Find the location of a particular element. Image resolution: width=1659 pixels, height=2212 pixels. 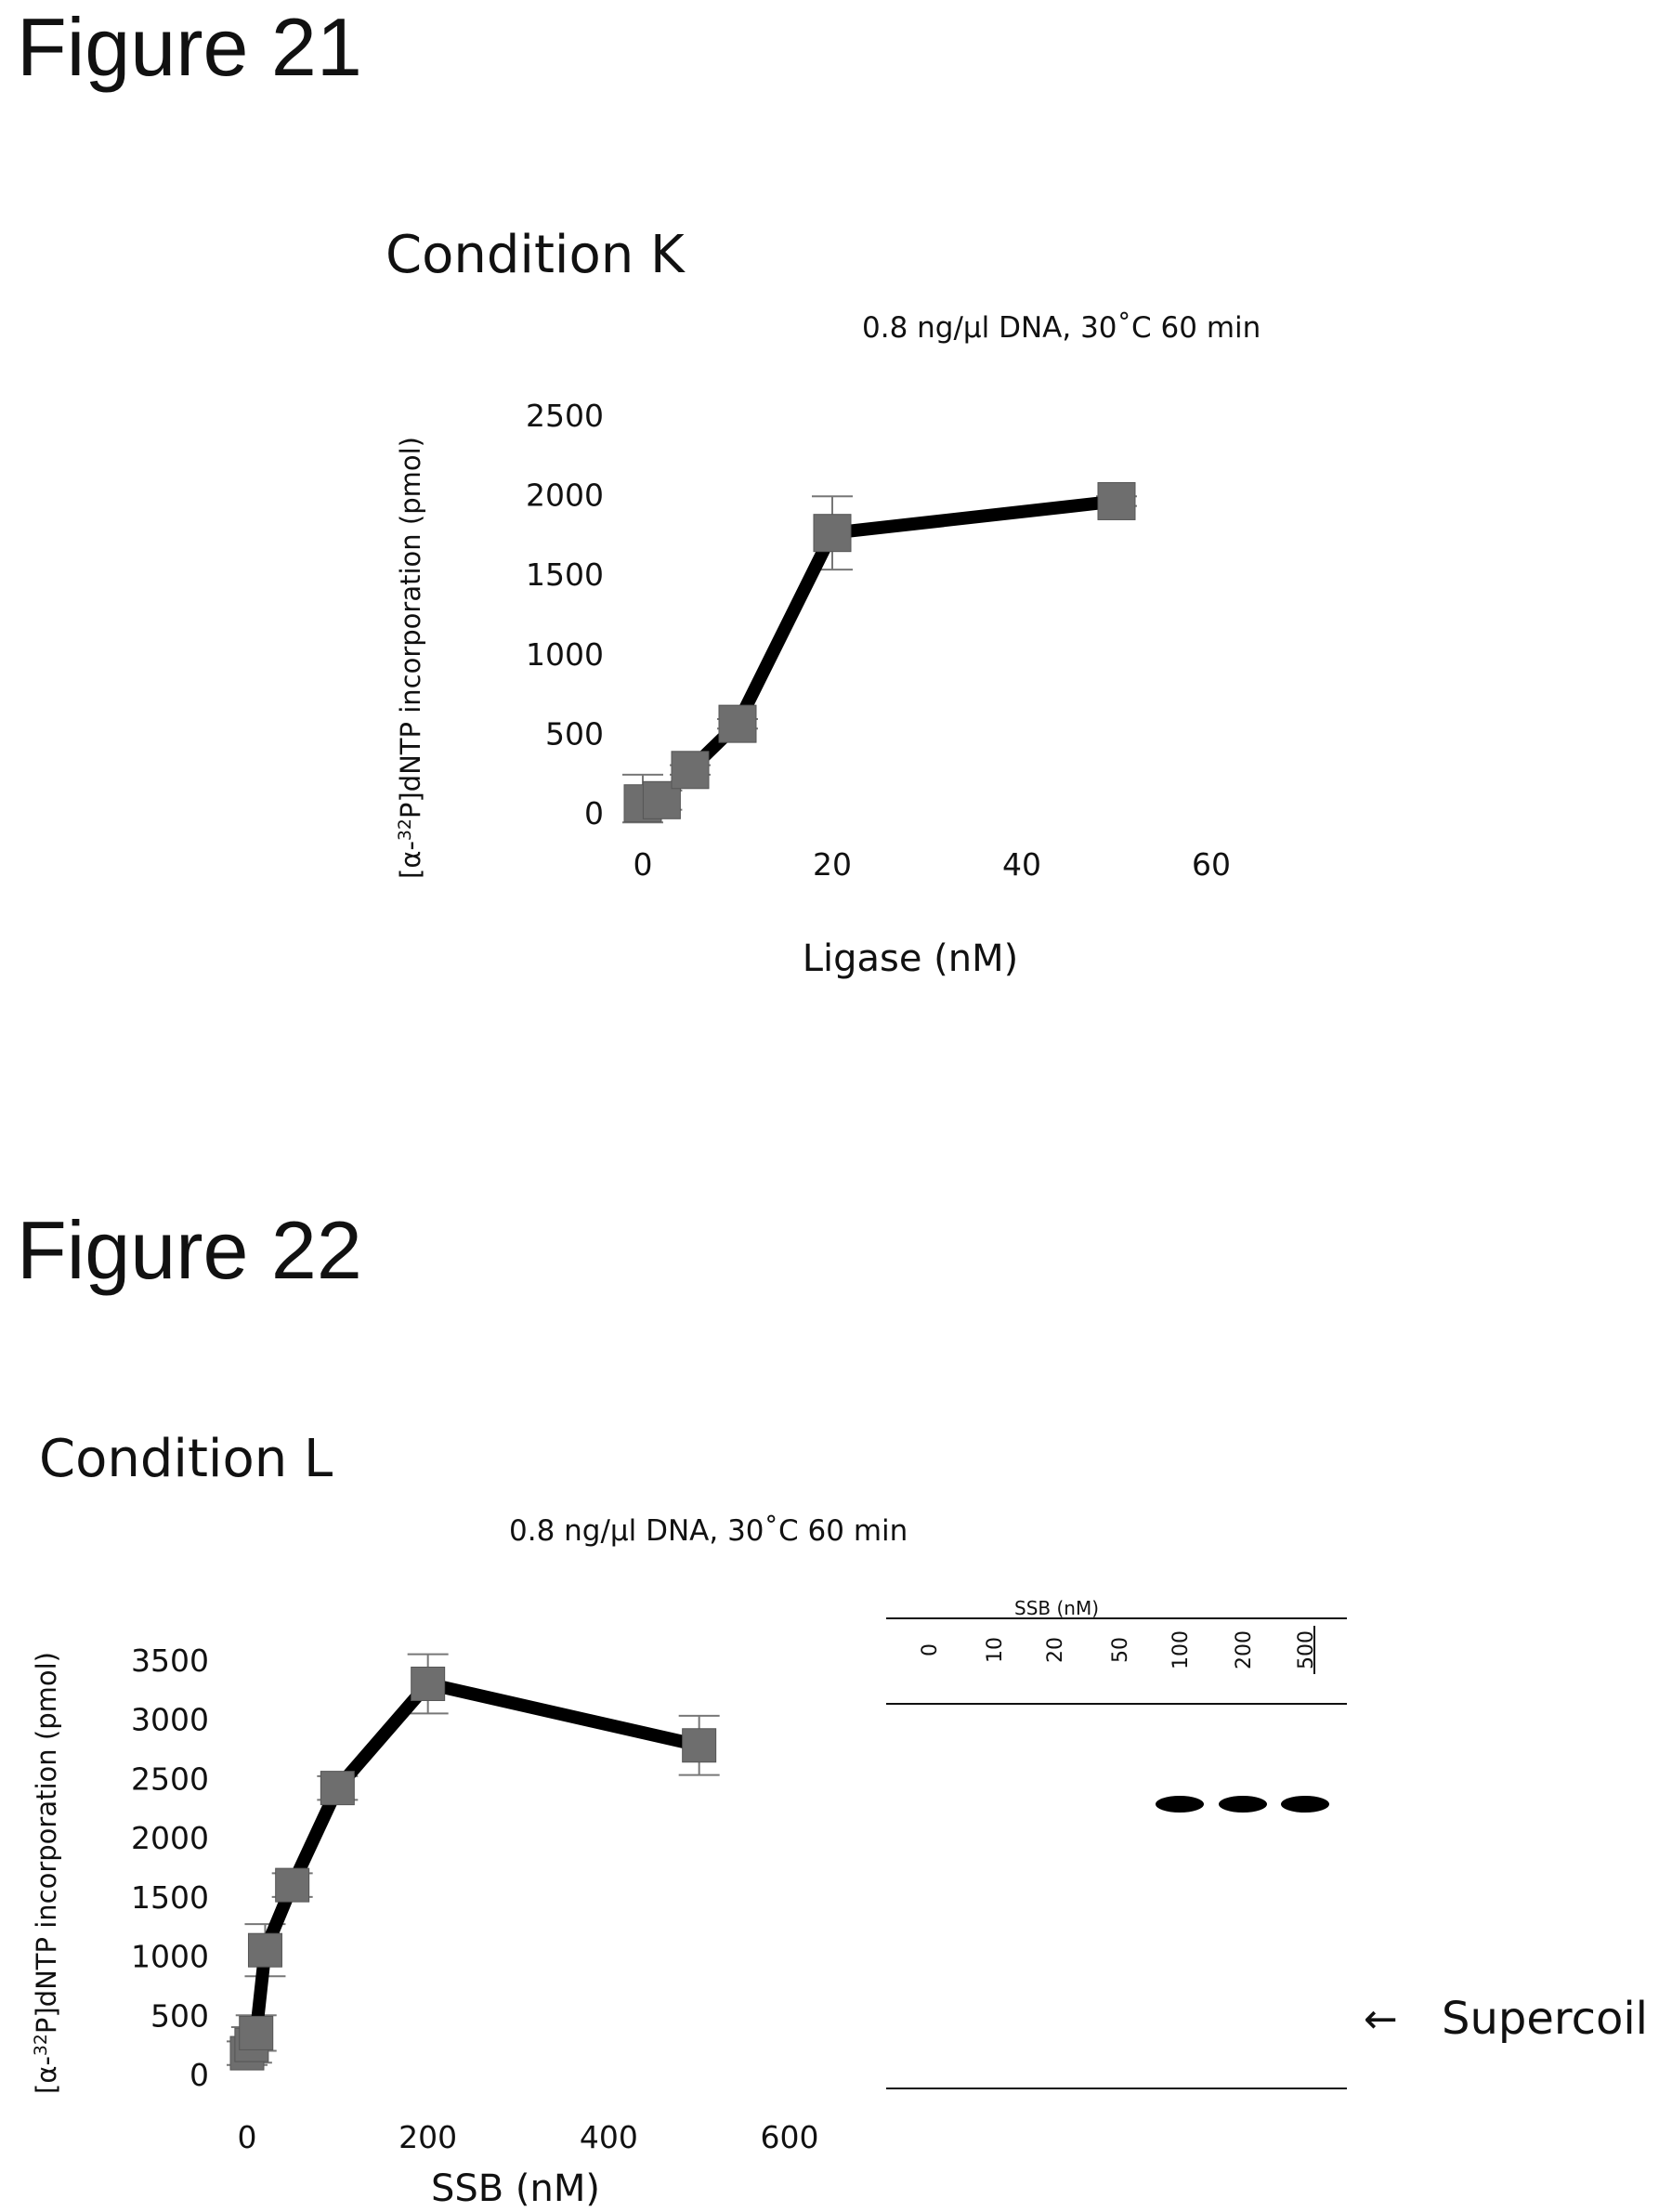

chart-2-ytick-label: 3500 is located at coordinates (170, 1661).